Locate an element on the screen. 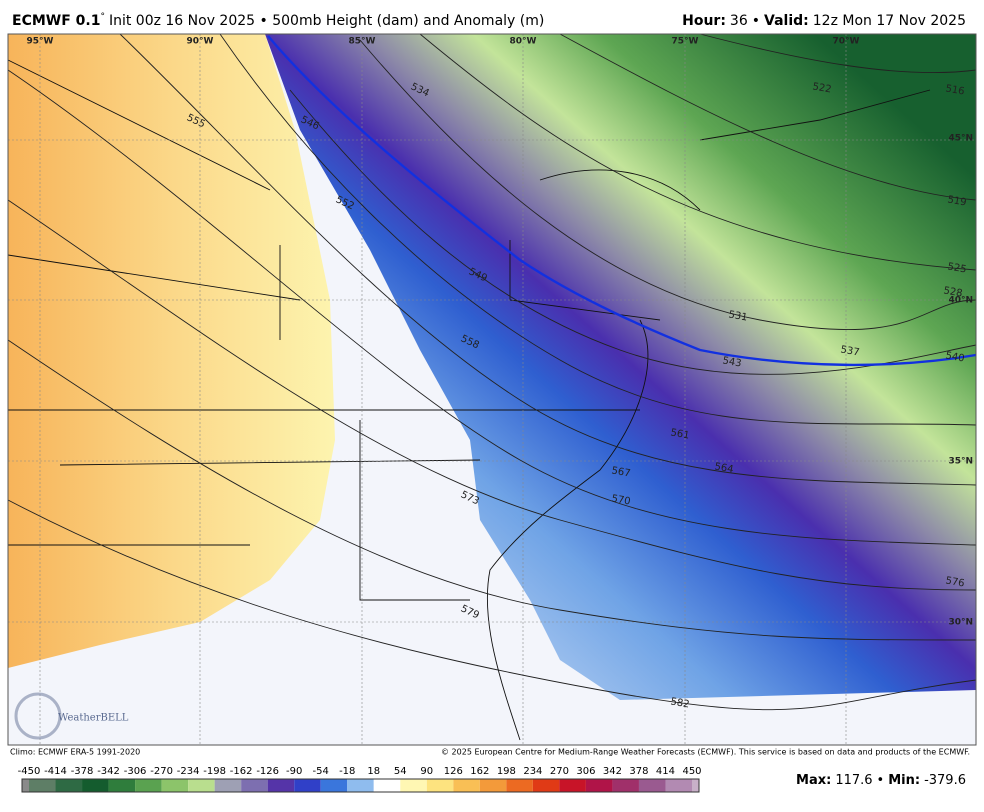 The width and height of the screenshot is (984, 812). colorbar-label: 54 is located at coordinates (400, 771).